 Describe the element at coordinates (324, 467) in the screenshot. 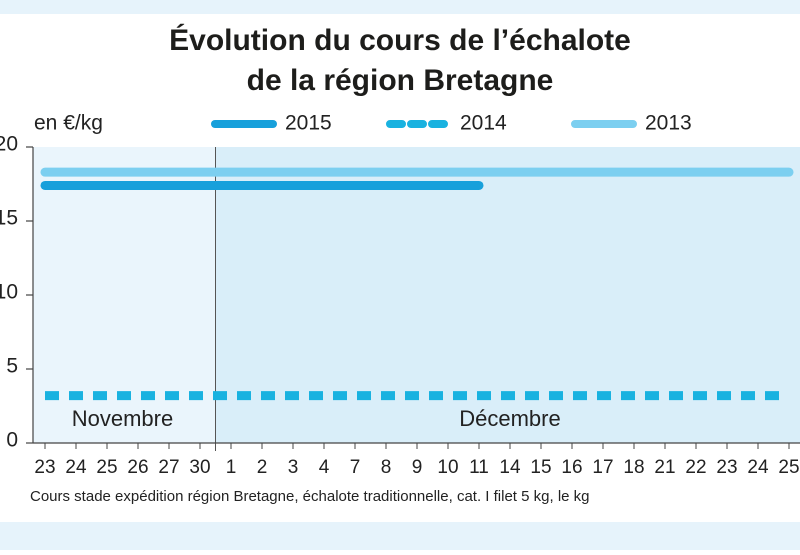

I see `x-tick-label: 4` at that location.